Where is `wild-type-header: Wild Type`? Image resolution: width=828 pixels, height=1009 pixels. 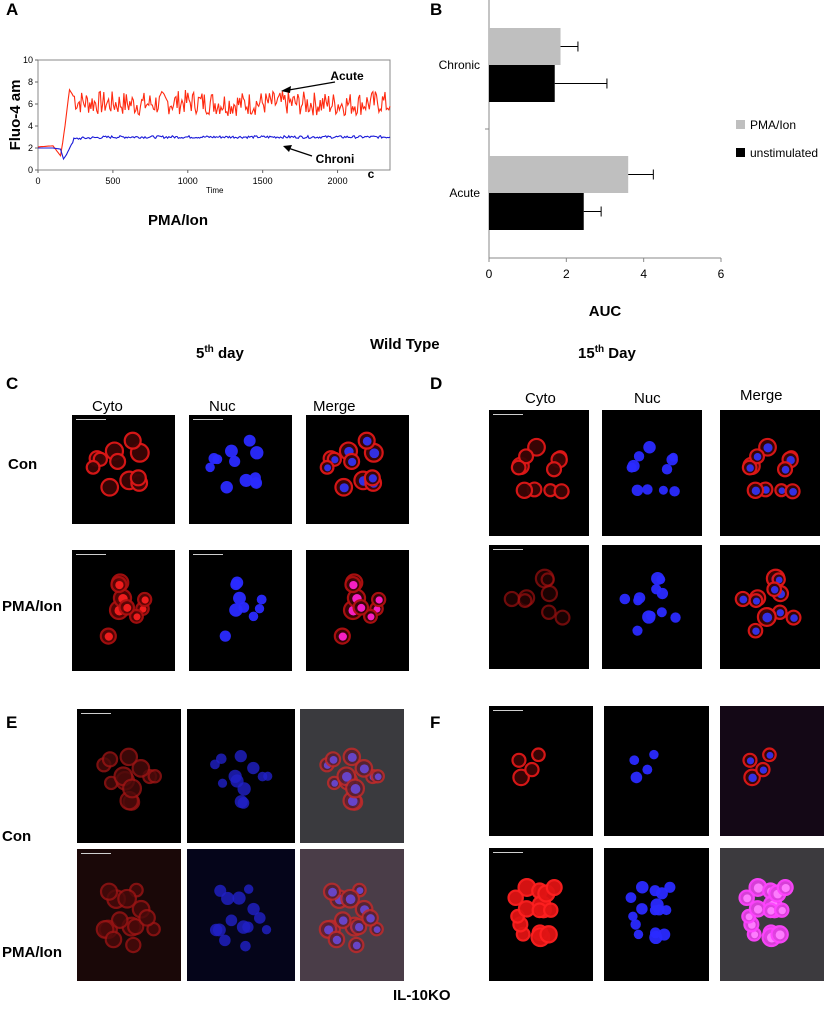 wild-type-header: Wild Type is located at coordinates (405, 344).